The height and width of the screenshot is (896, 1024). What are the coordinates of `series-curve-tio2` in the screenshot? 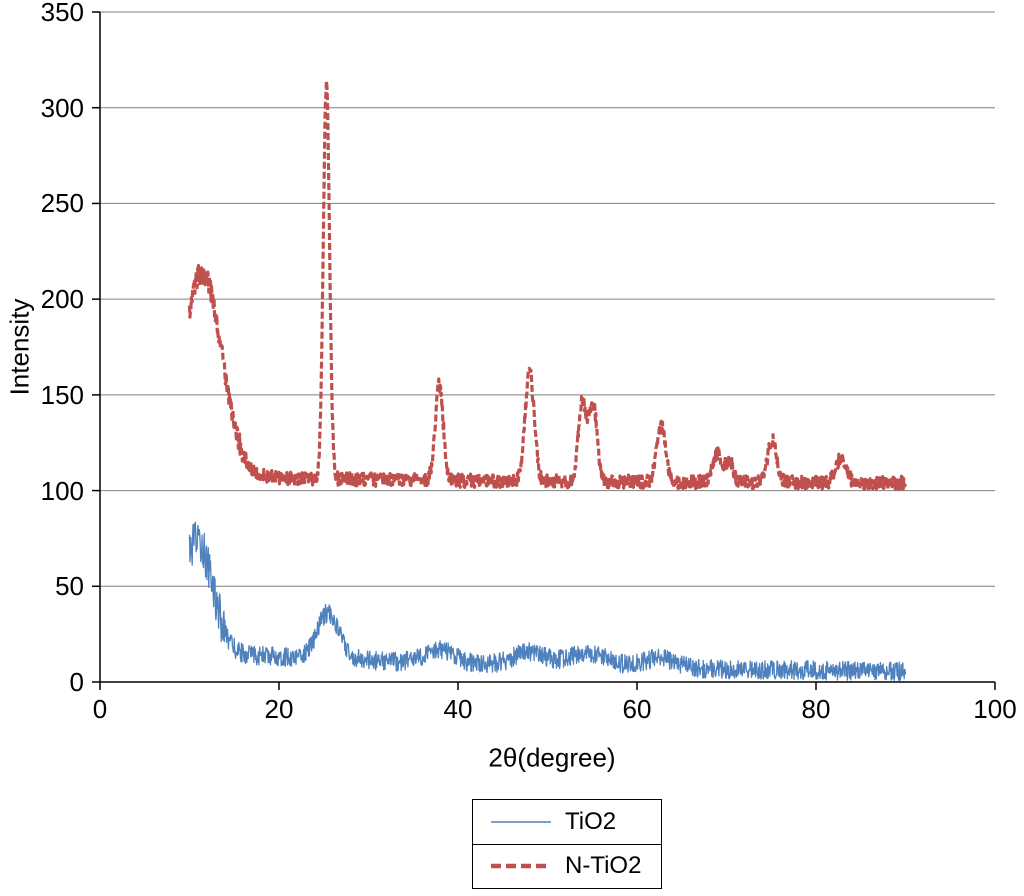 It's located at (547, 601).